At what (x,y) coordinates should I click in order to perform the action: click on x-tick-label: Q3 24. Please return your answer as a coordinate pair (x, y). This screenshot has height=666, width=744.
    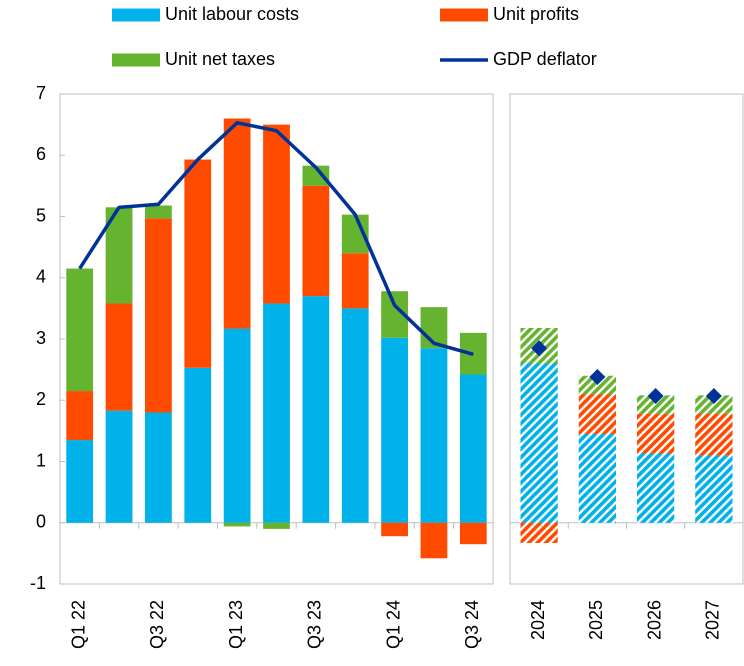
    Looking at the image, I should click on (472, 624).